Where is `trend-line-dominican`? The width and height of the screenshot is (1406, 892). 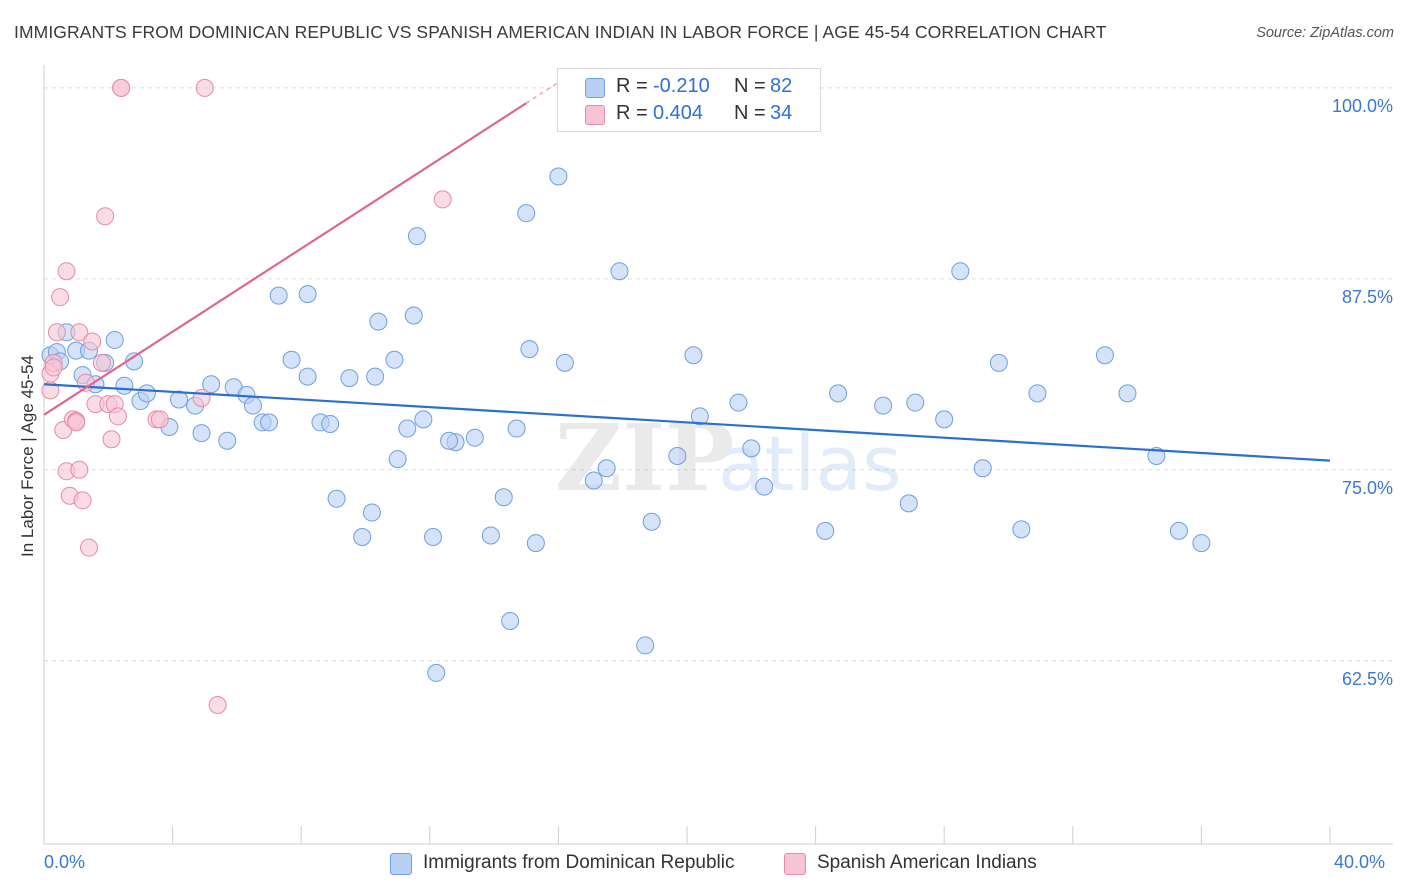
trend-line-dominican is located at coordinates (687, 422).